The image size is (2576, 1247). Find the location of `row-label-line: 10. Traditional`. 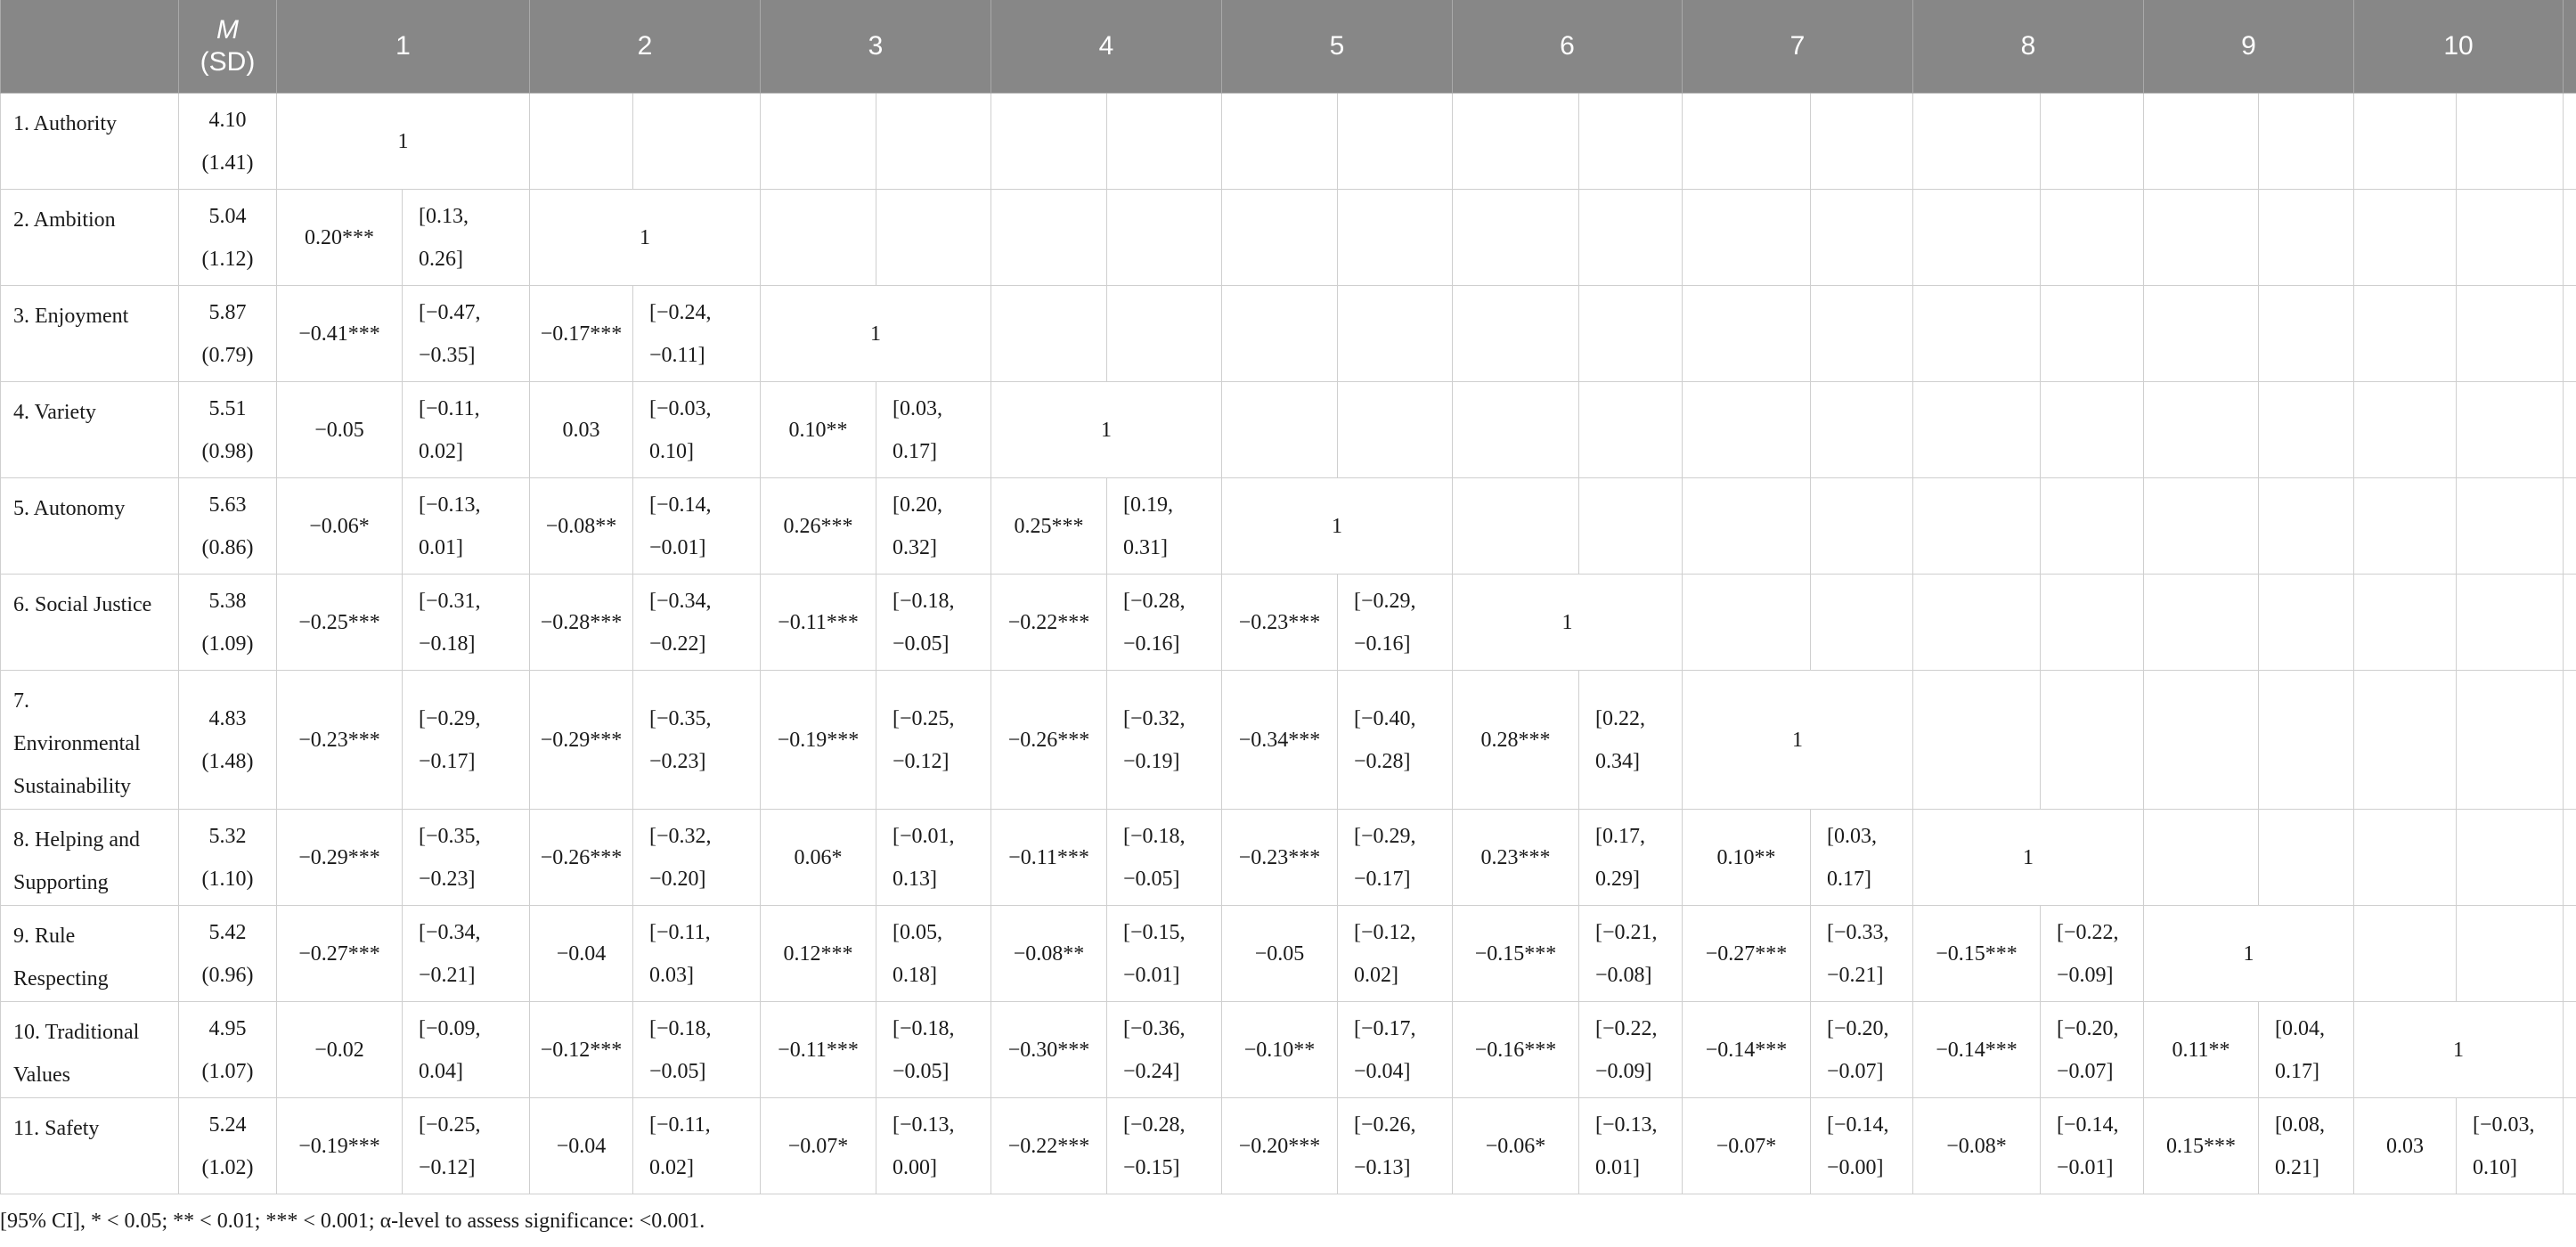

row-label-line: 10. Traditional is located at coordinates (77, 1032).